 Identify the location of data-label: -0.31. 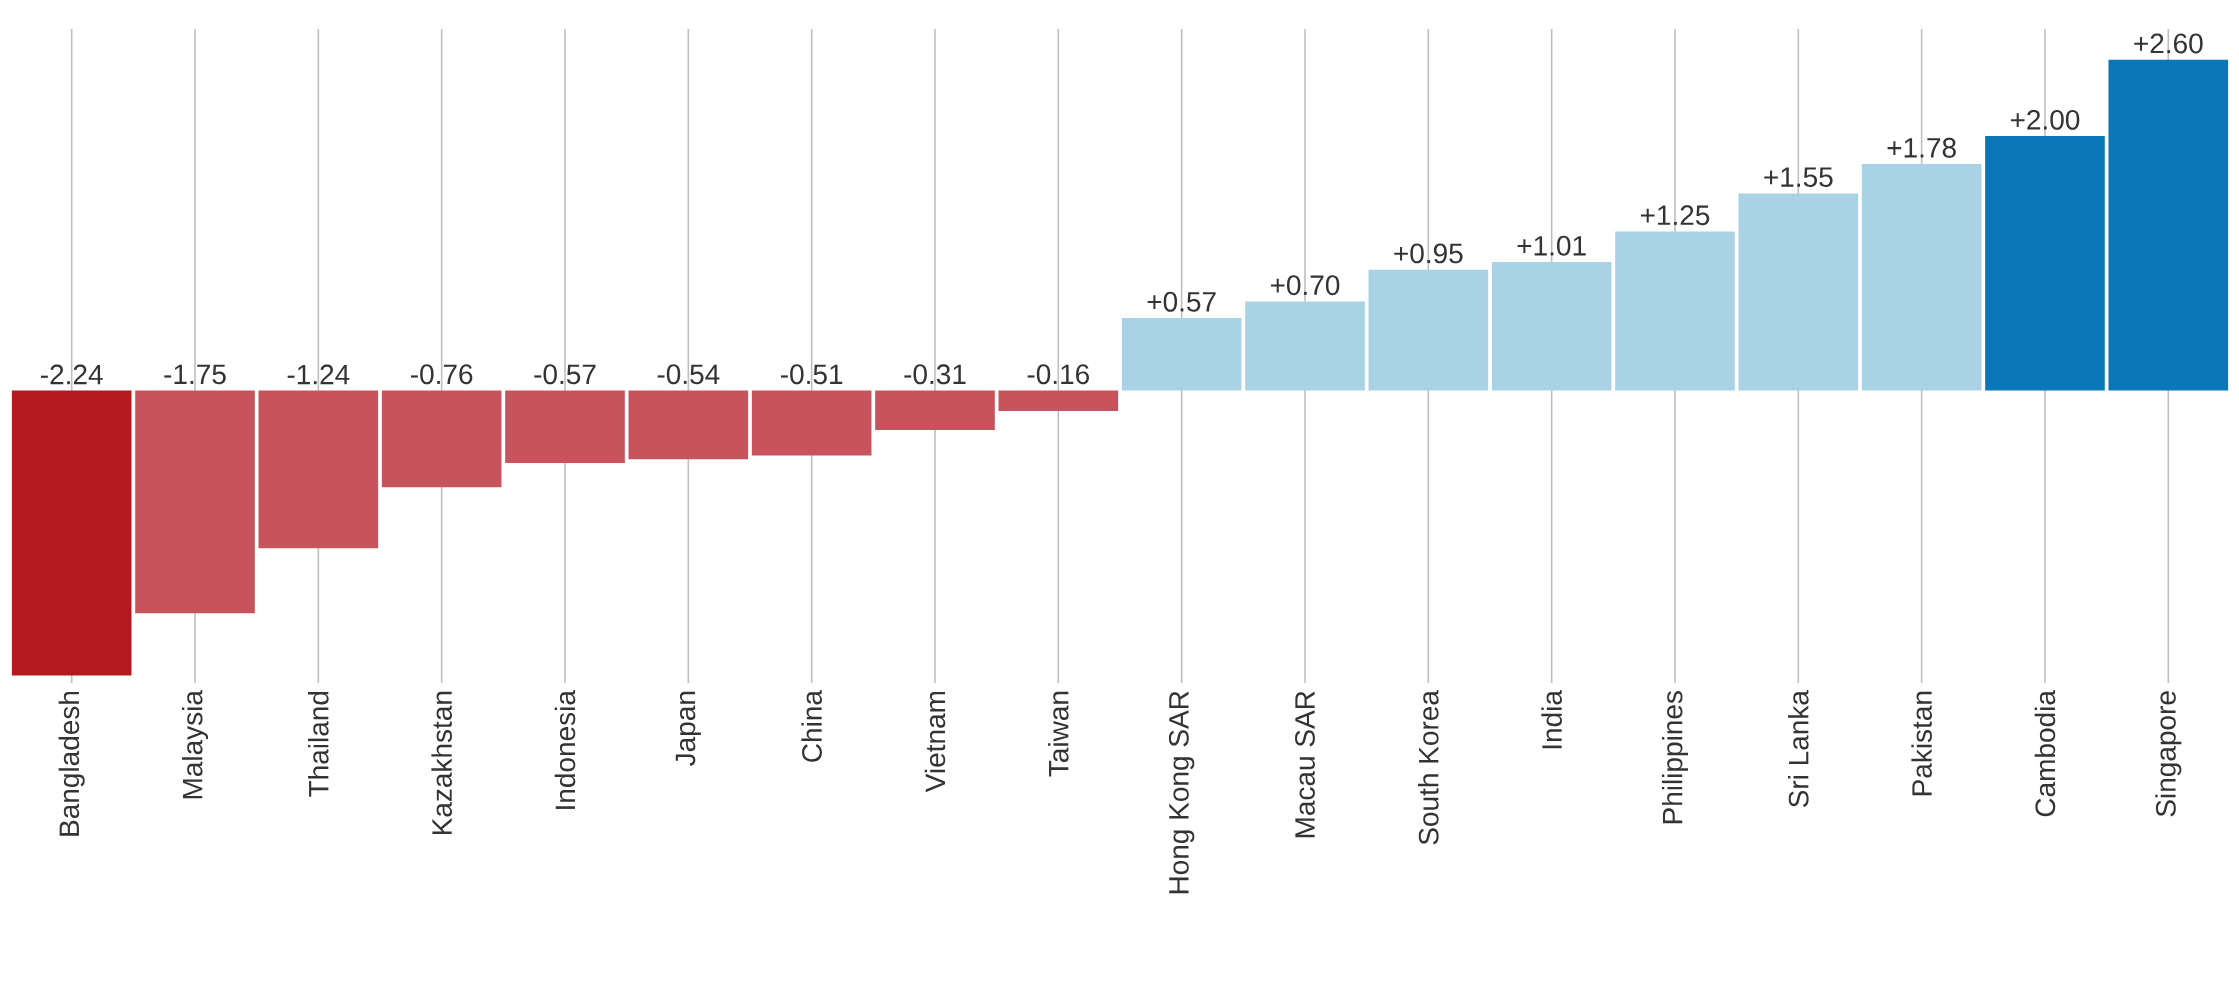
(935, 374).